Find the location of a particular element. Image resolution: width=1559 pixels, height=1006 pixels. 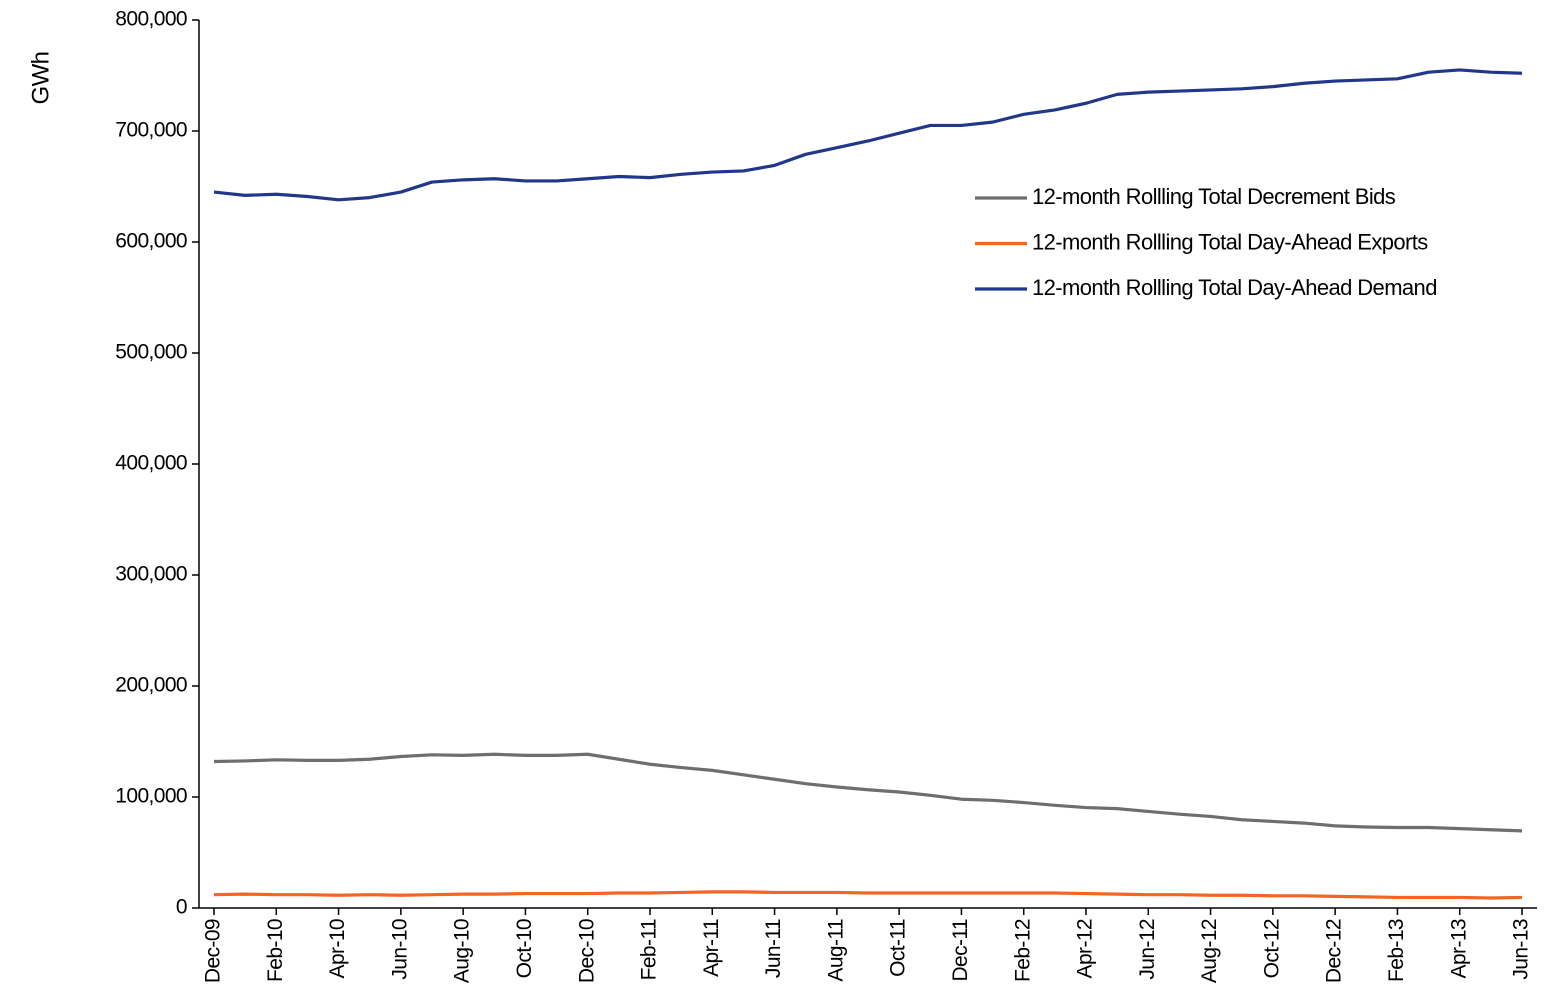

y-tick-label: 300,000 is located at coordinates (151, 574).